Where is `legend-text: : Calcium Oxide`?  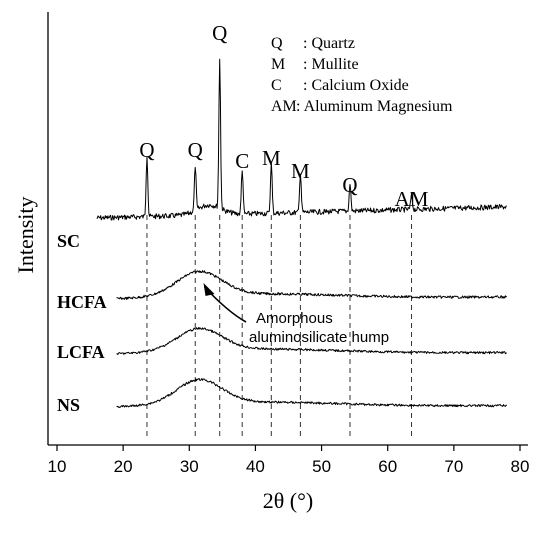 legend-text: : Calcium Oxide is located at coordinates (356, 85).